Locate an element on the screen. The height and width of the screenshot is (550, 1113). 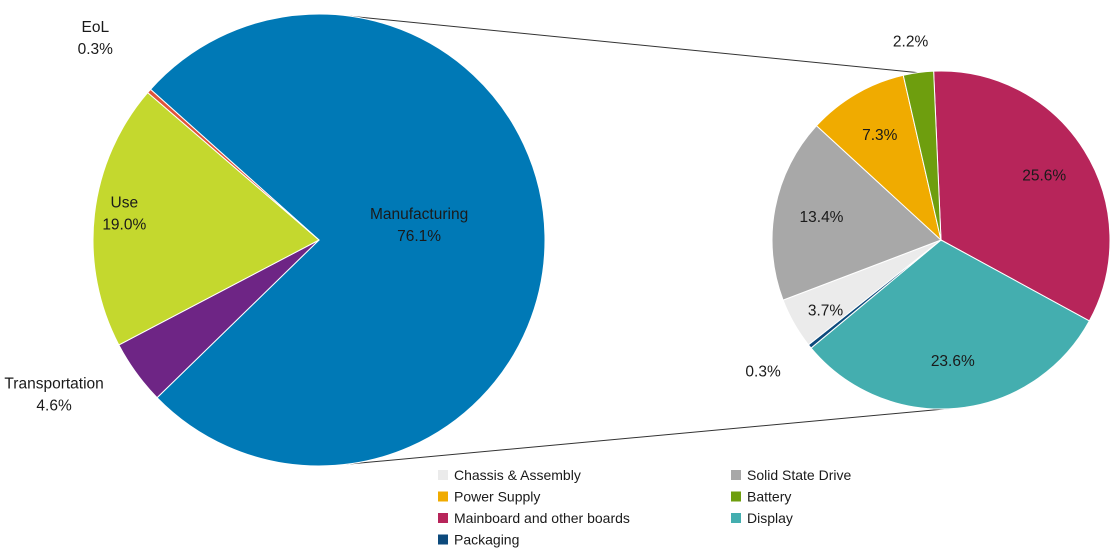
main-label-use: Use is located at coordinates (125, 203).